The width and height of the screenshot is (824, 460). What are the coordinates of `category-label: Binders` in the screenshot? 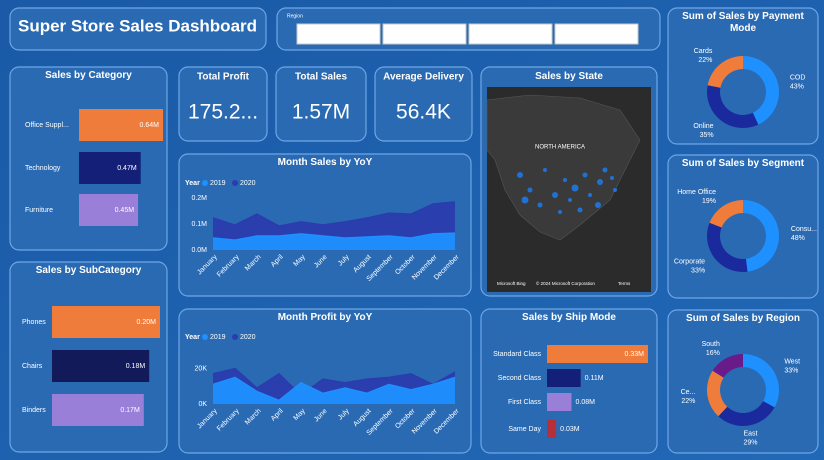 It's located at (34, 410).